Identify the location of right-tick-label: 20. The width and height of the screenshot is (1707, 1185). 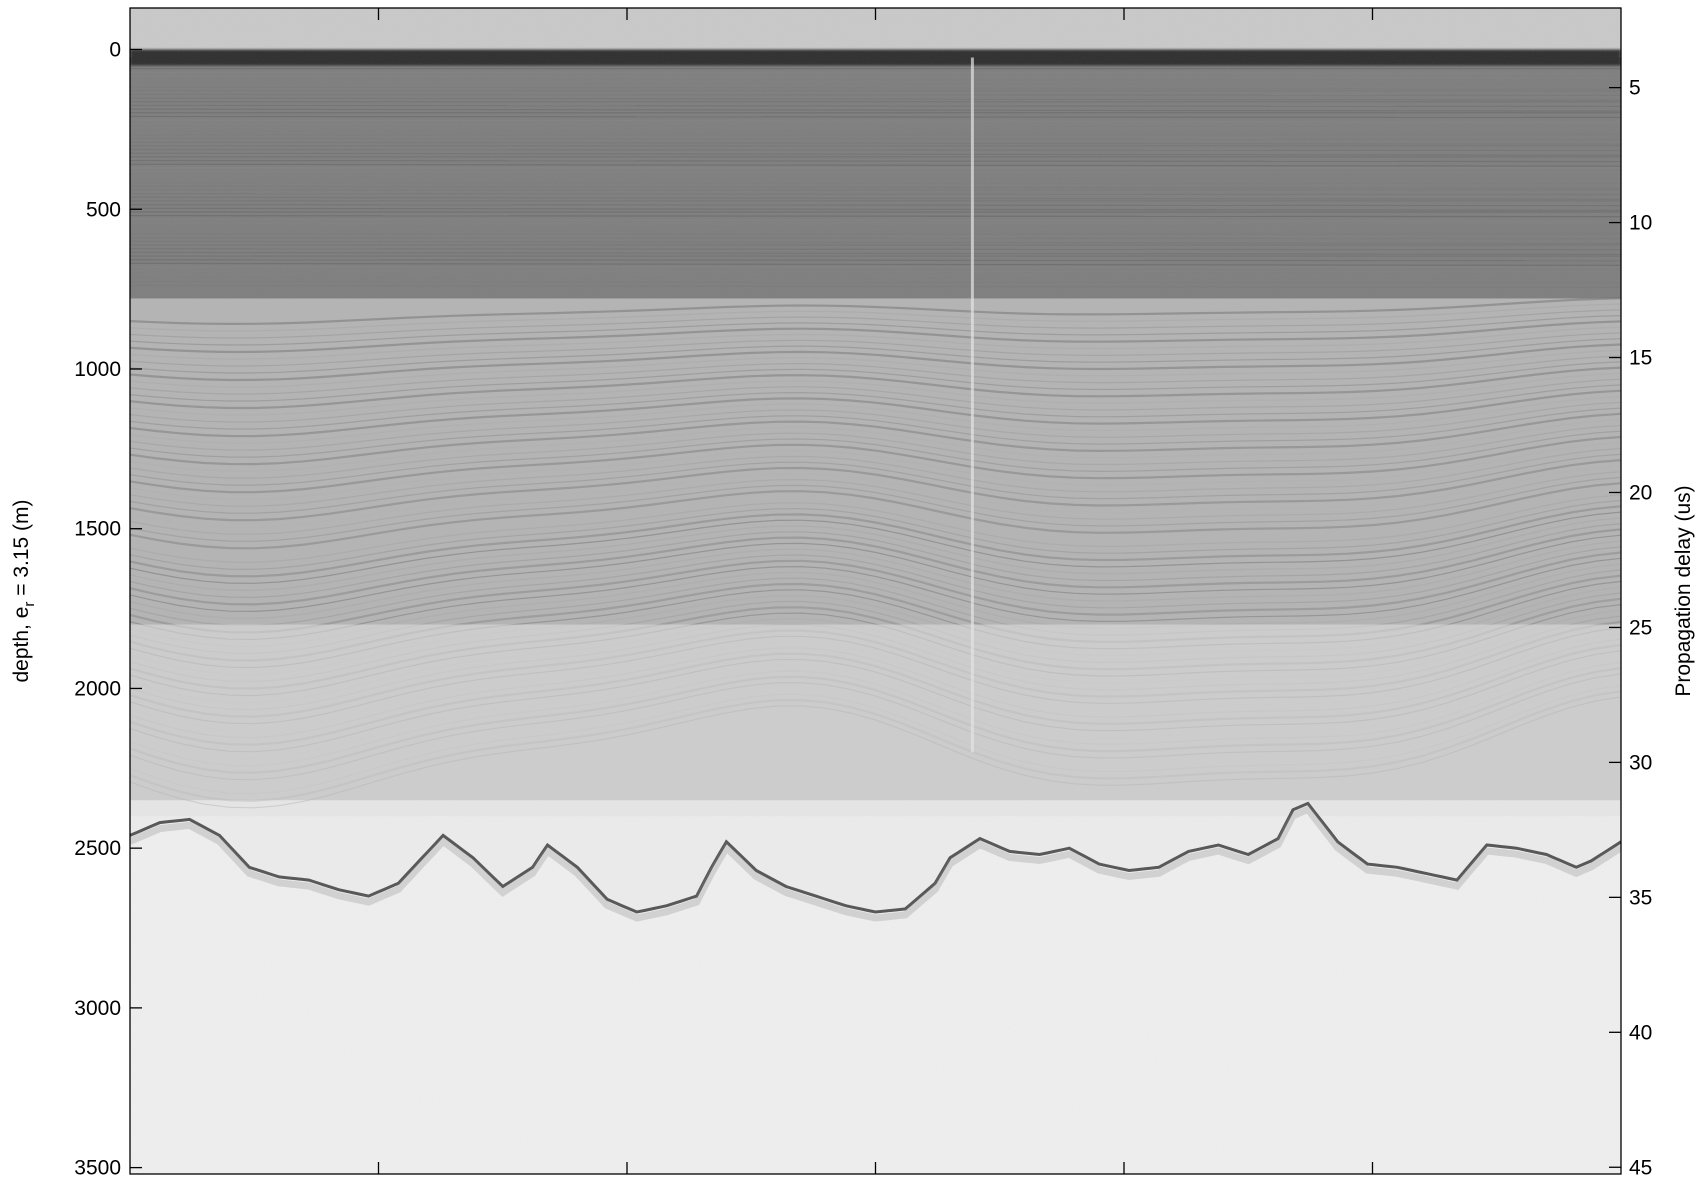
(1640, 492).